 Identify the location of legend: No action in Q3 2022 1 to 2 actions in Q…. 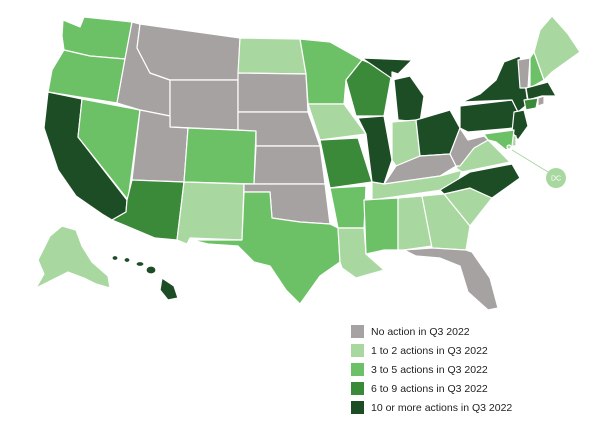
(431, 369).